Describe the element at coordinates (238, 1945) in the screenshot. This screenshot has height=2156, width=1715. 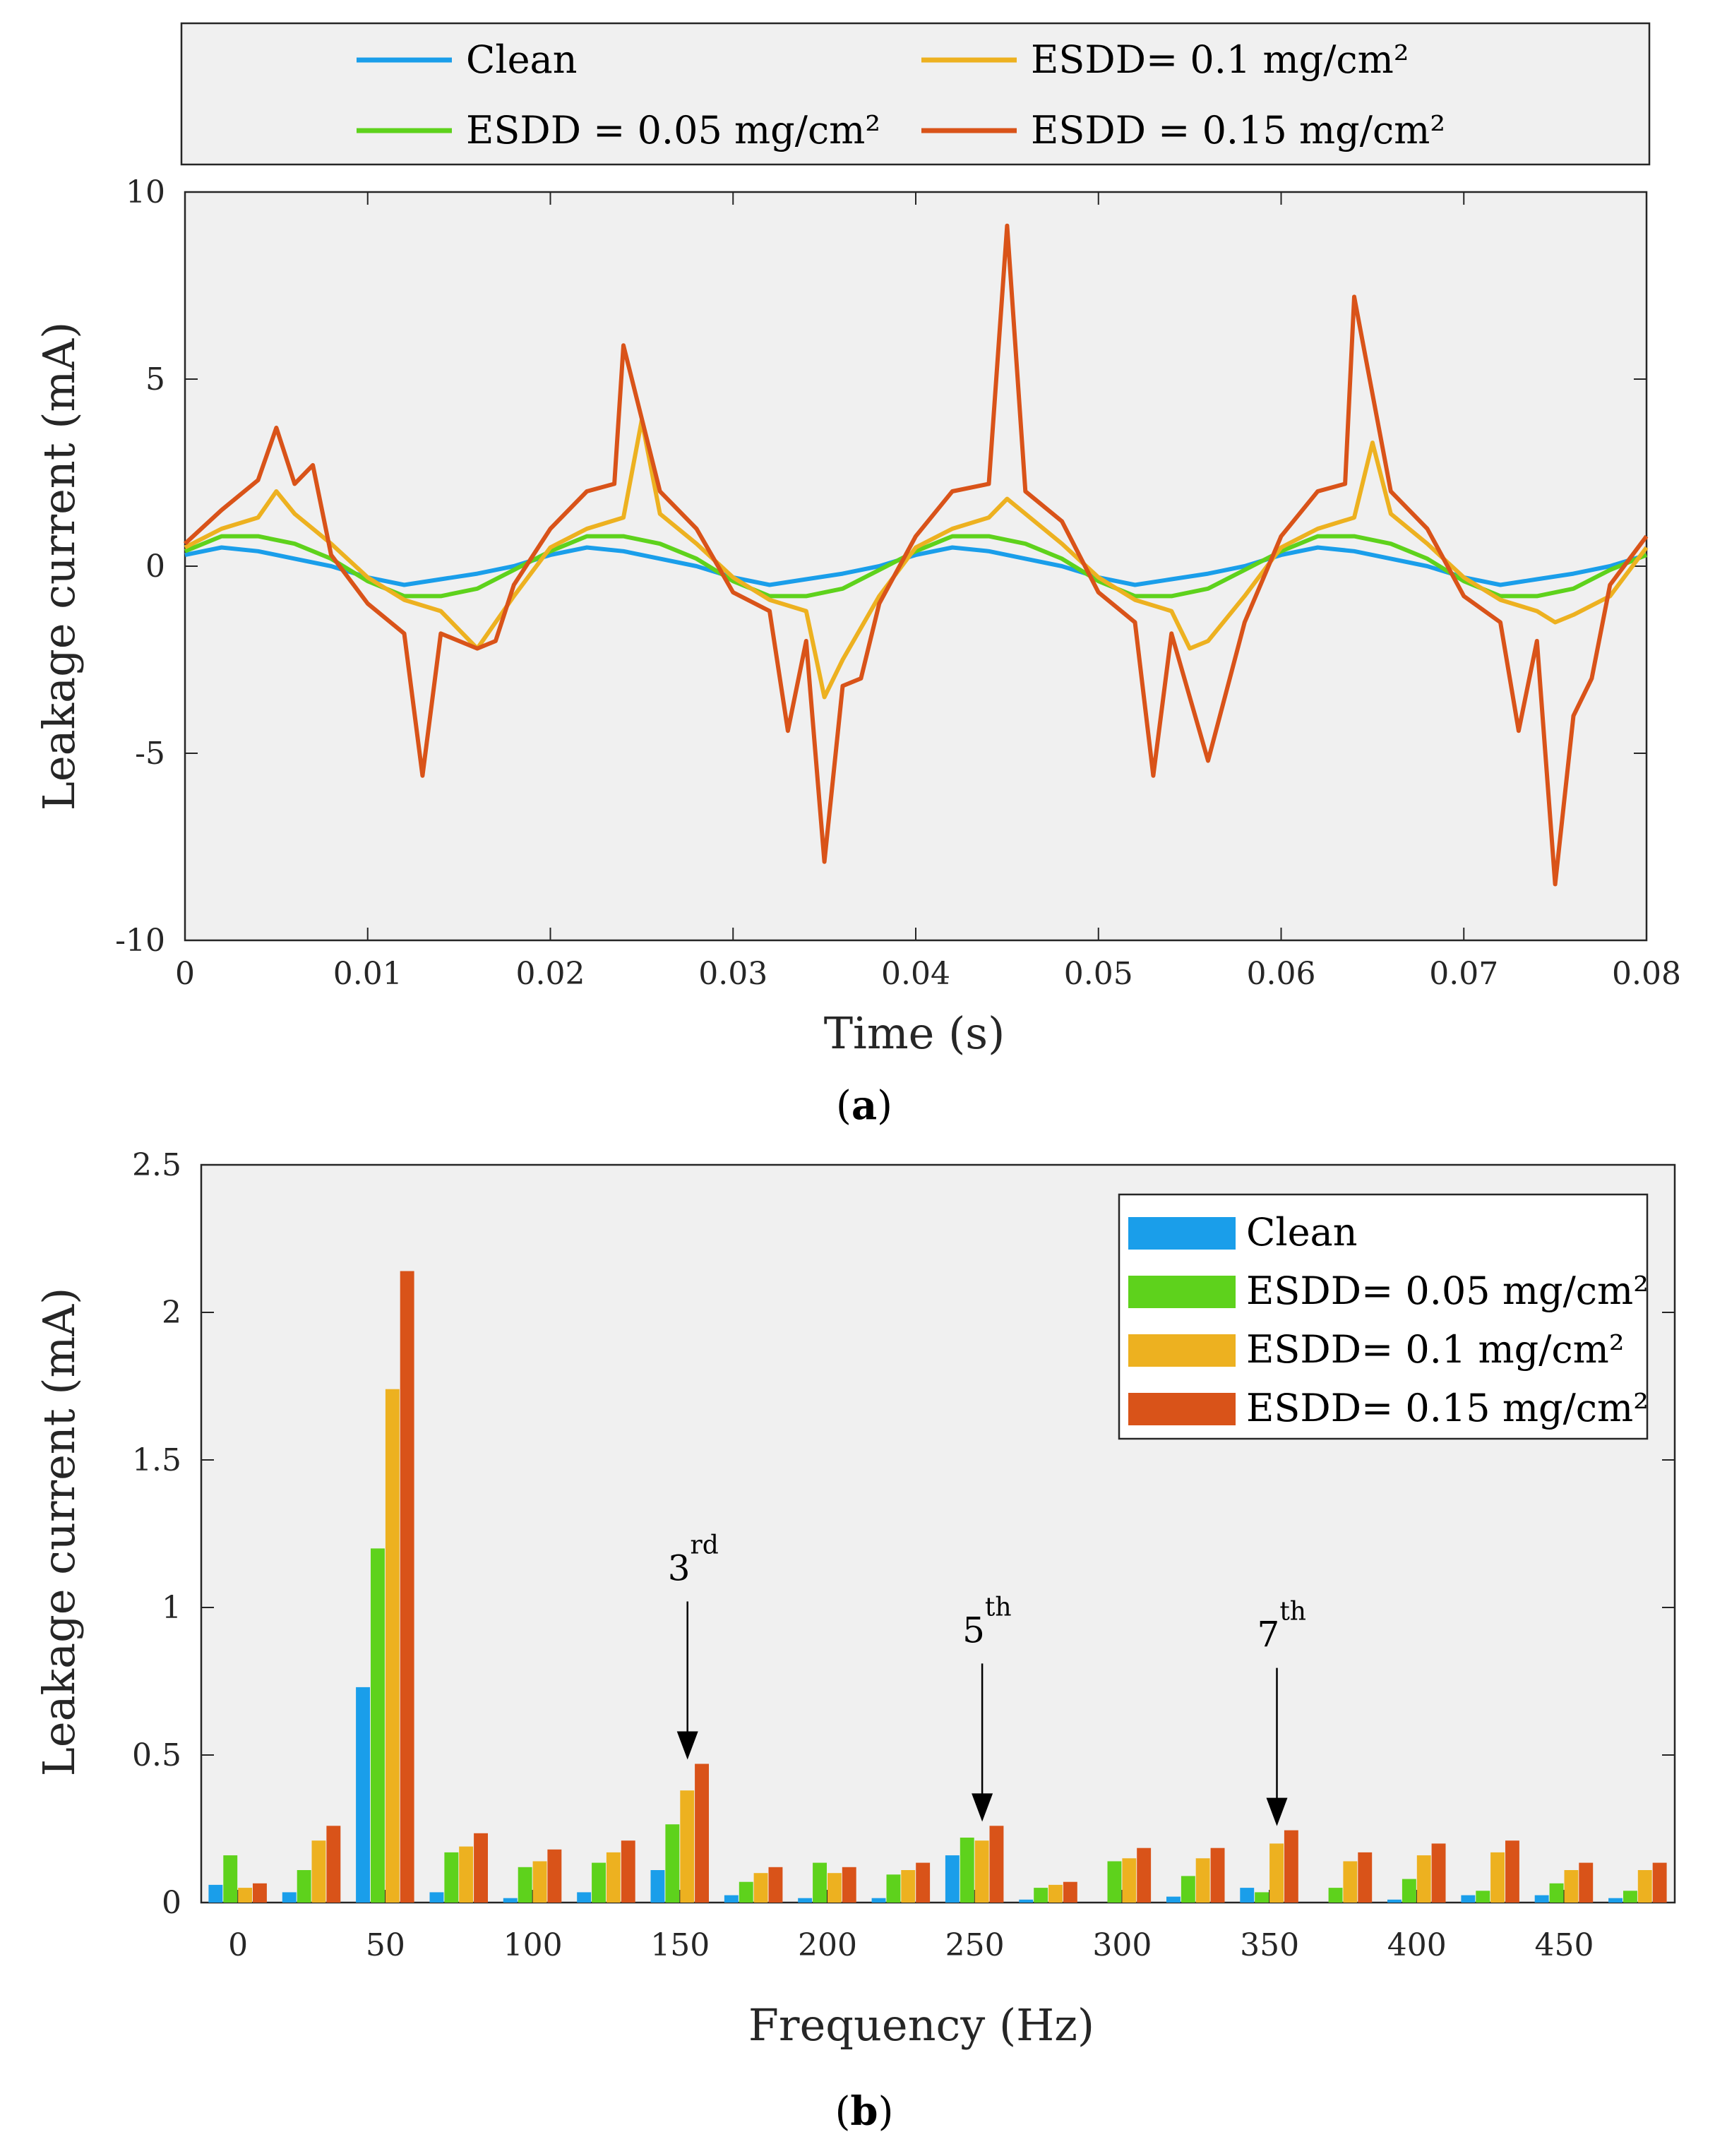
I see `x-tick-label: 0` at that location.